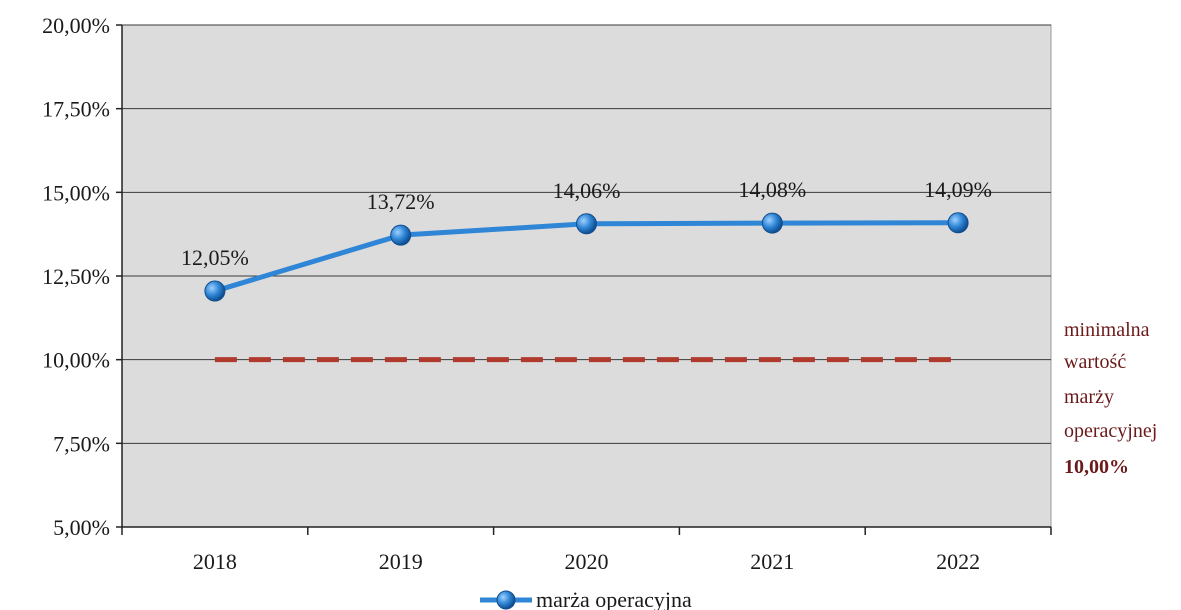  I want to click on y-tick-label: 12,50%, so click(76, 276).